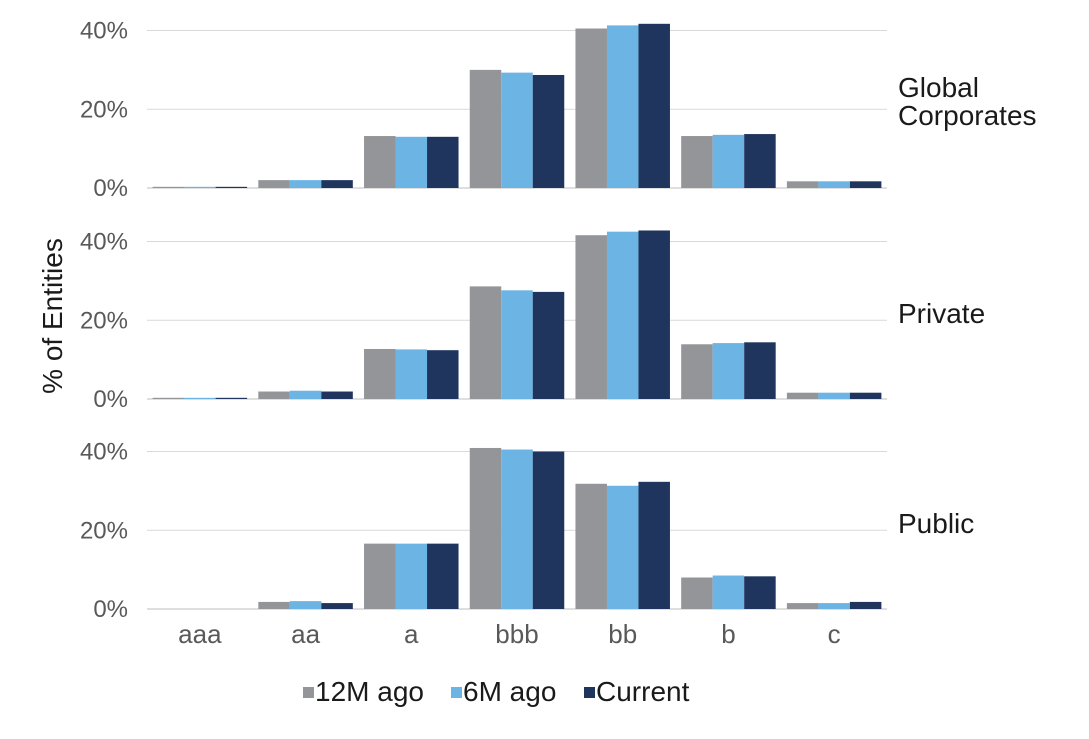  Describe the element at coordinates (305, 634) in the screenshot. I see `x-tick-label: aa` at that location.